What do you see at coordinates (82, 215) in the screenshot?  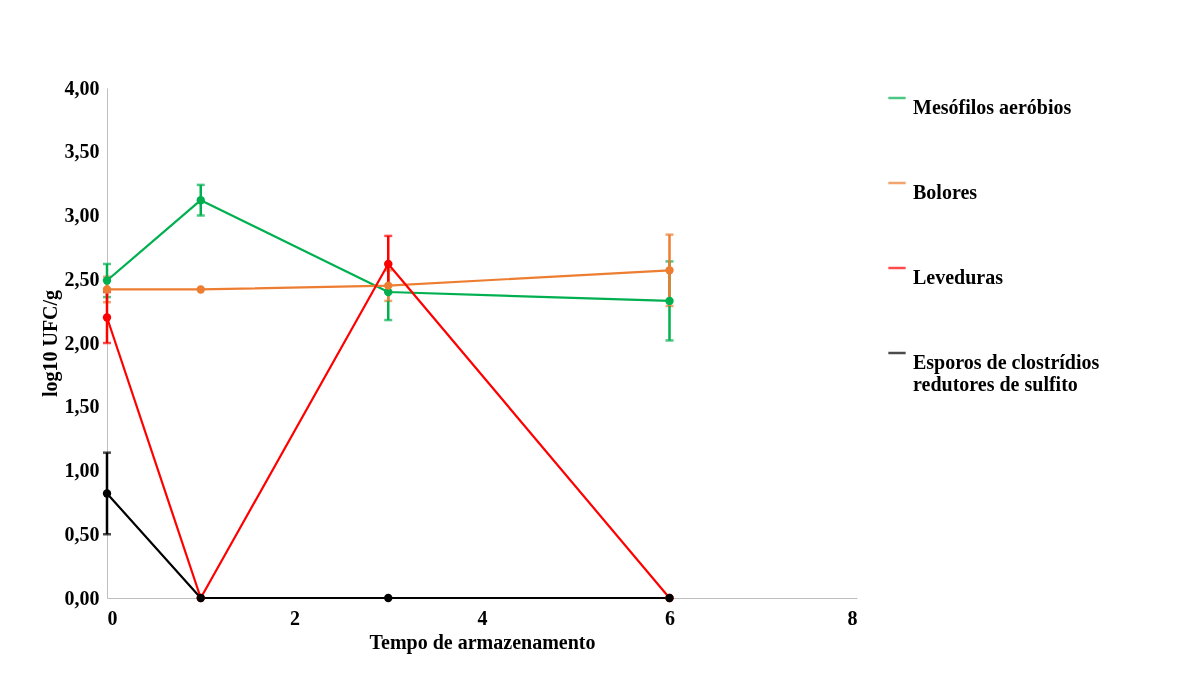 I see `y-tick-label: 3,00` at bounding box center [82, 215].